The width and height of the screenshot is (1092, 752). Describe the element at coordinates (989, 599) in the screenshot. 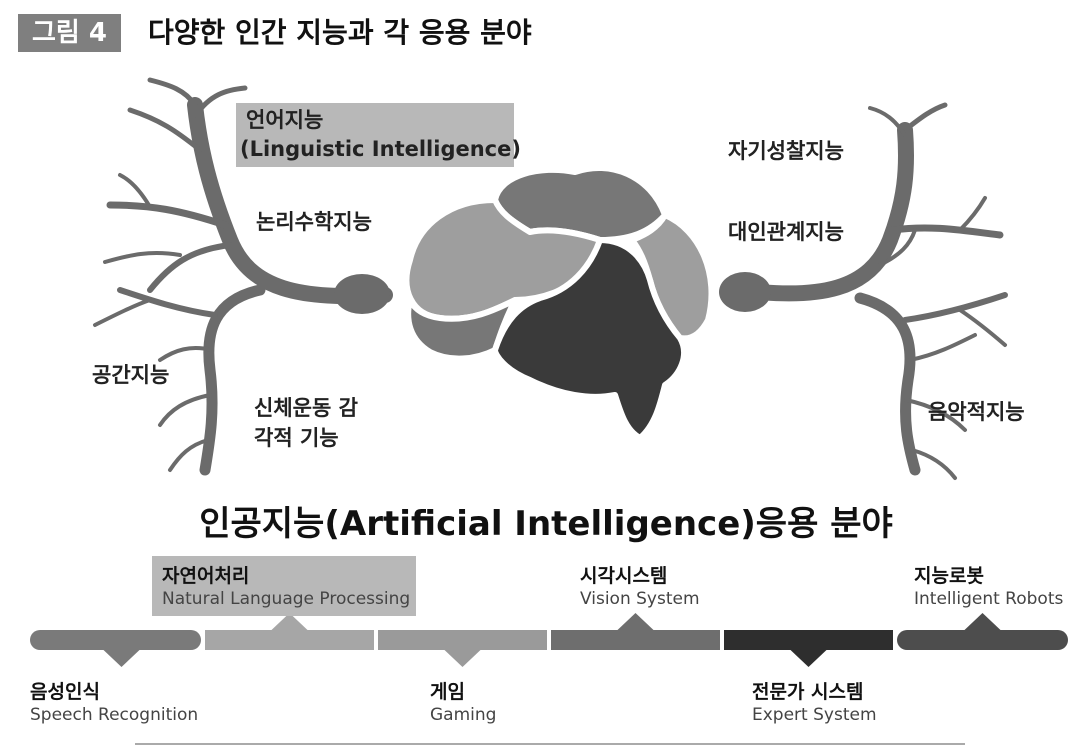

I see `app-robots-en: Intelligent Robots` at that location.